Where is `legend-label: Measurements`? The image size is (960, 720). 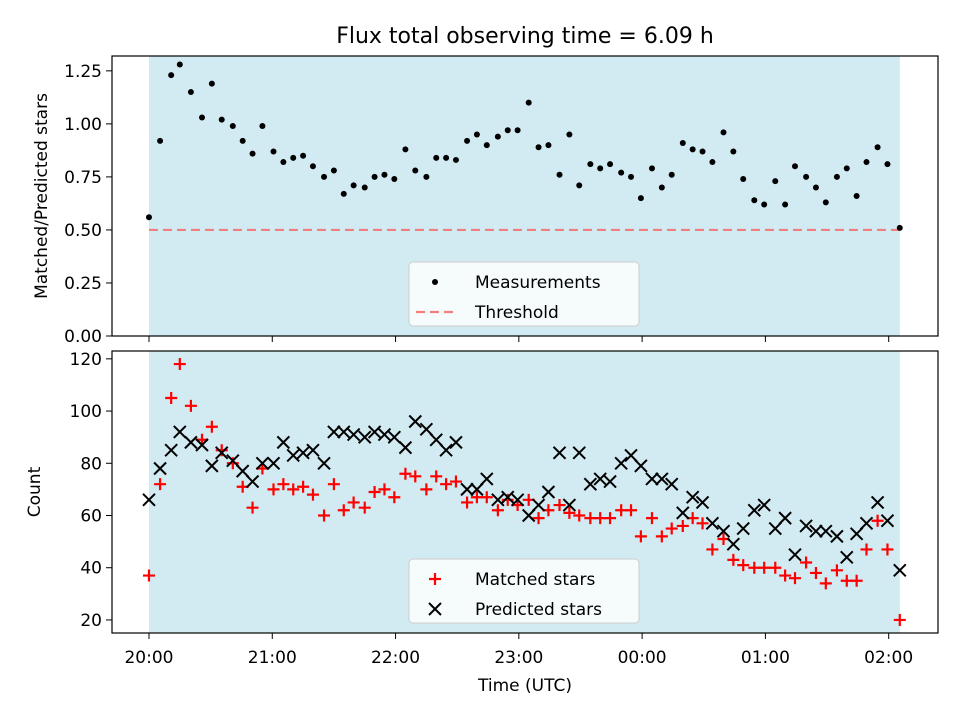
legend-label: Measurements is located at coordinates (538, 283).